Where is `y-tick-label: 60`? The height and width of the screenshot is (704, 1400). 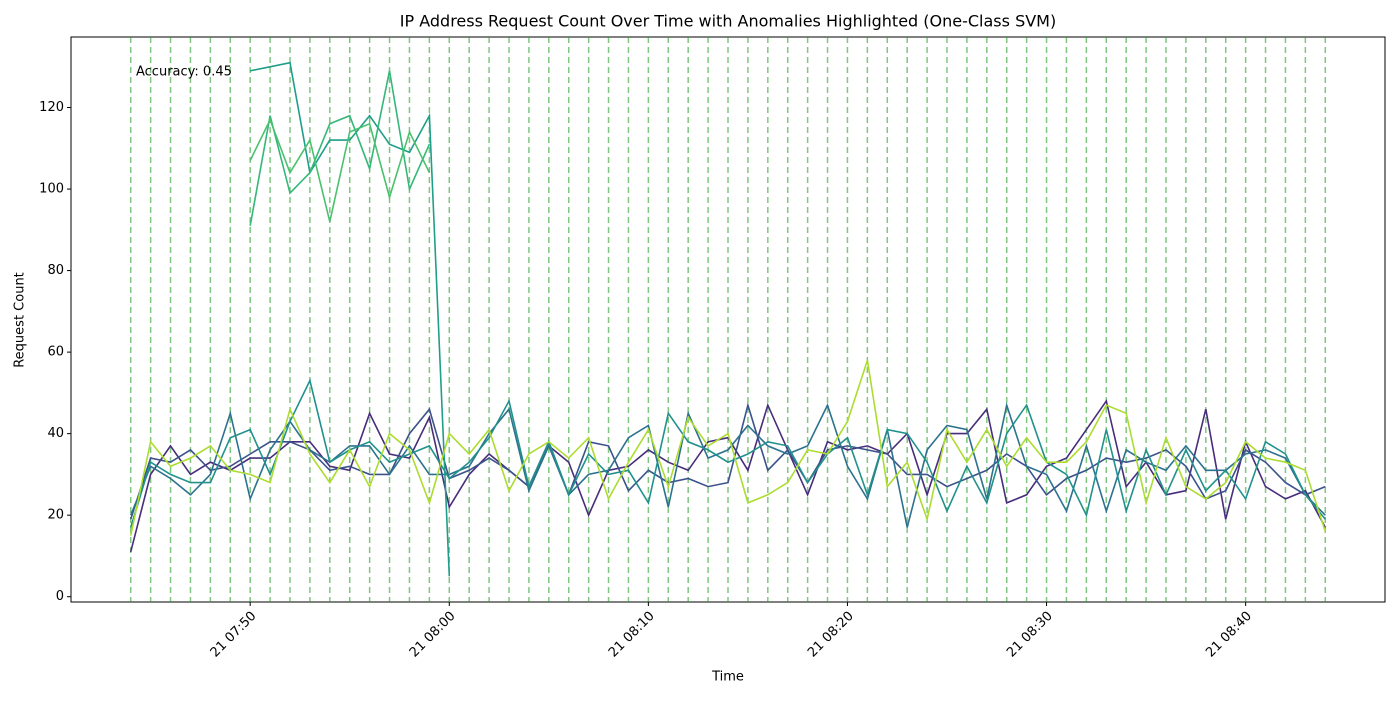
y-tick-label: 60 is located at coordinates (55, 352).